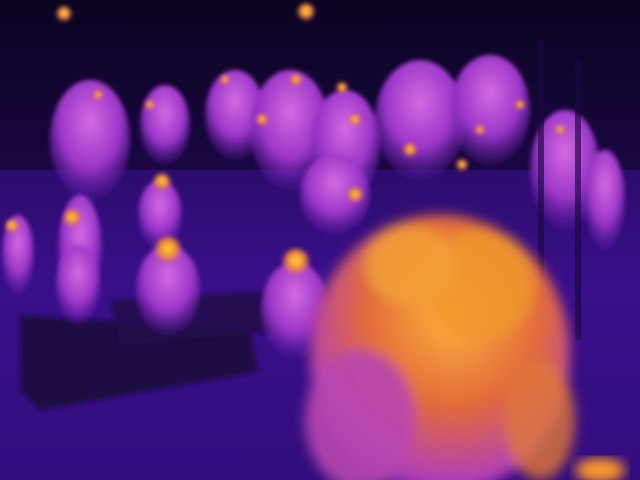  I want to click on poles, so click(559, 190).